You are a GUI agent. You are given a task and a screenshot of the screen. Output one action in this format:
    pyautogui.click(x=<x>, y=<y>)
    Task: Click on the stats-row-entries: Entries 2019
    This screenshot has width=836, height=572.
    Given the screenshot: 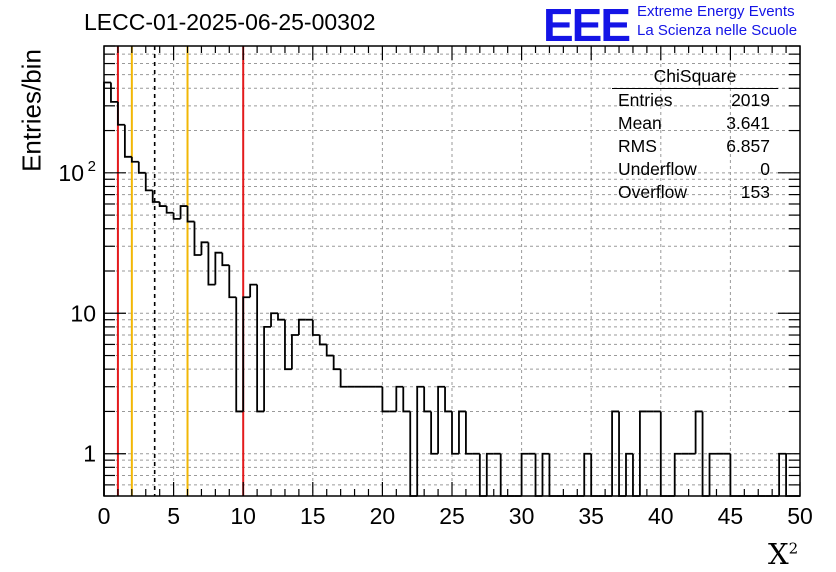 What is the action you would take?
    pyautogui.click(x=695, y=100)
    